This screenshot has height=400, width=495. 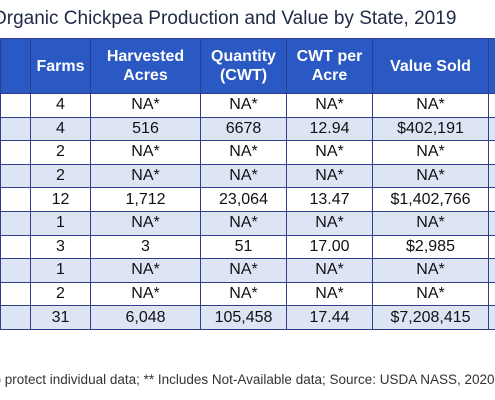 What do you see at coordinates (430, 129) in the screenshot?
I see `table-cell: $402,191` at bounding box center [430, 129].